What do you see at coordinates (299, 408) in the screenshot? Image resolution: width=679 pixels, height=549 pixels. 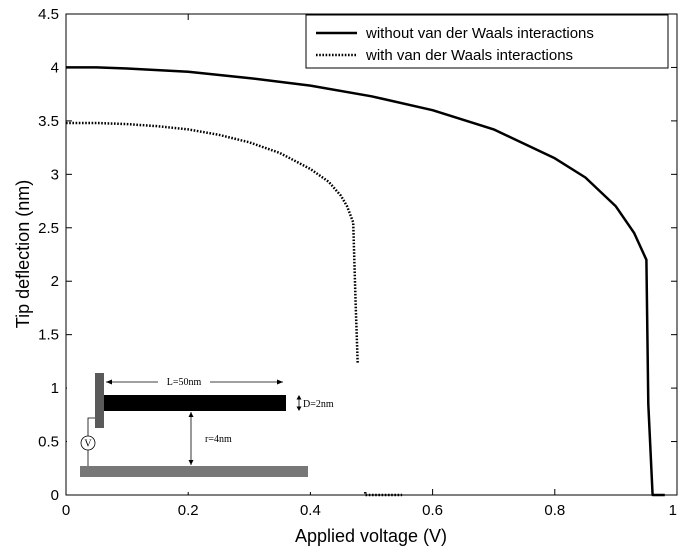 I see `inset-thickness-arrowhead-bottom` at bounding box center [299, 408].